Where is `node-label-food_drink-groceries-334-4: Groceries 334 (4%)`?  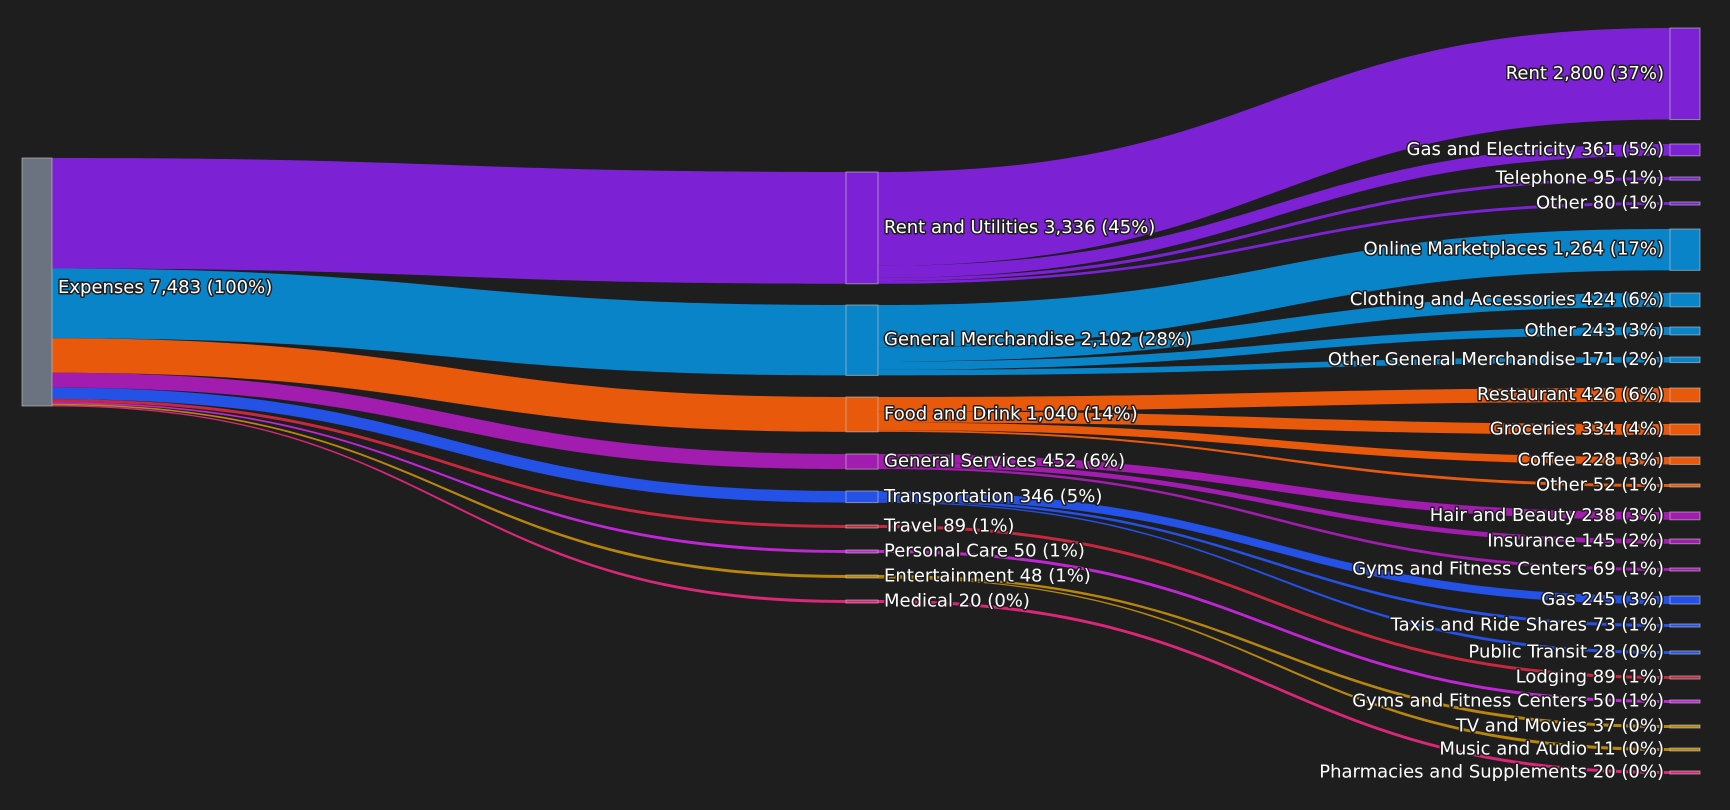 node-label-food_drink-groceries-334-4: Groceries 334 (4%) is located at coordinates (1577, 428).